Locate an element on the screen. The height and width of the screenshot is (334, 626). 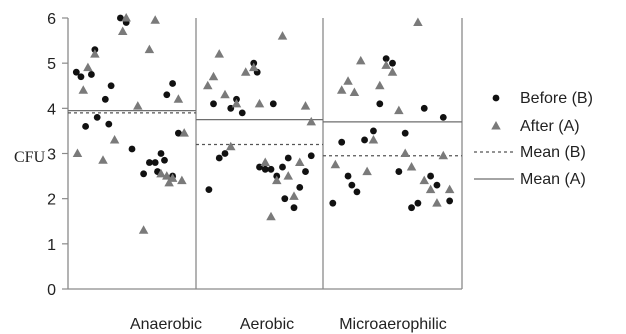
mean-lines is located at coordinates (265, 133).